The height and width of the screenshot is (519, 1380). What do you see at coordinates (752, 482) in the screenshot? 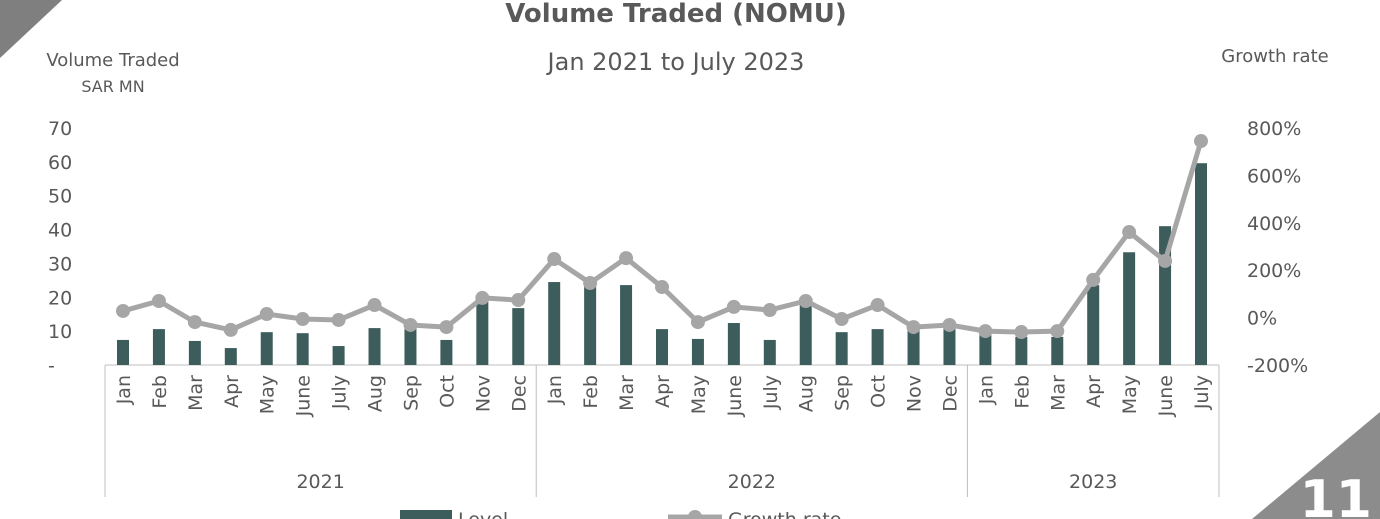
I see `year-label: 2022` at bounding box center [752, 482].